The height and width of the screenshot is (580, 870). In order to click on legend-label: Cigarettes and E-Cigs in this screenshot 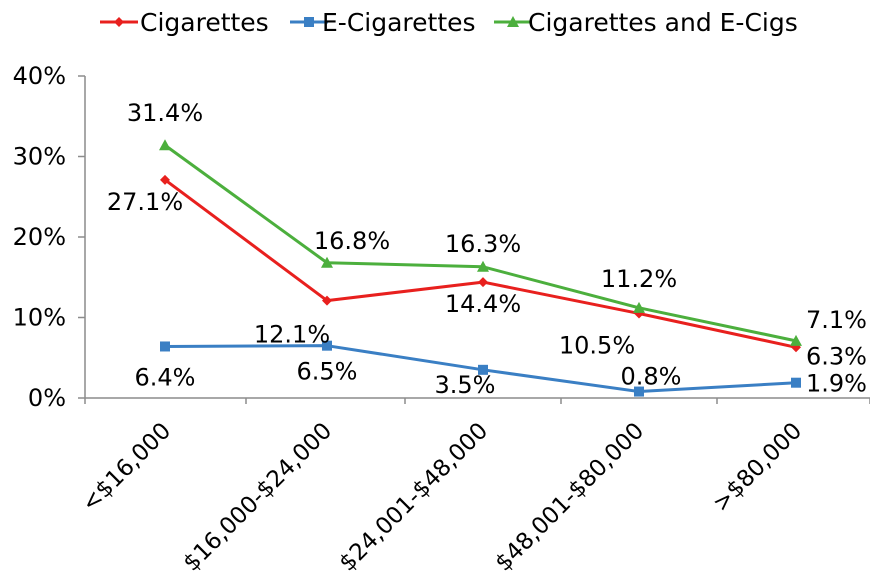, I will do `click(663, 22)`.